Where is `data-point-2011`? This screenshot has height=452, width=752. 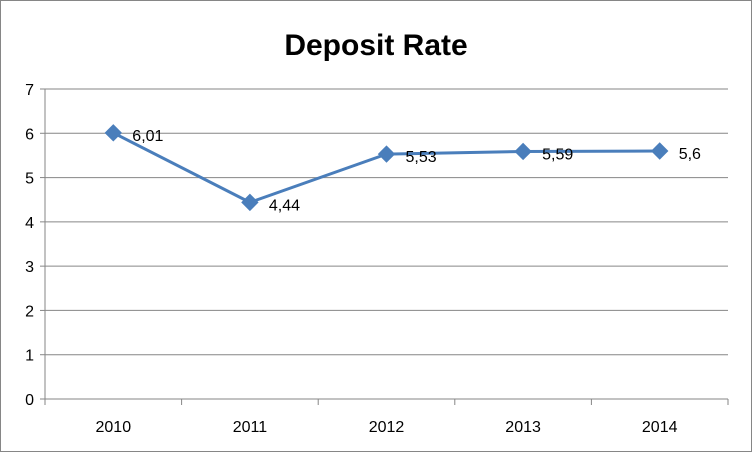 data-point-2011 is located at coordinates (250, 202).